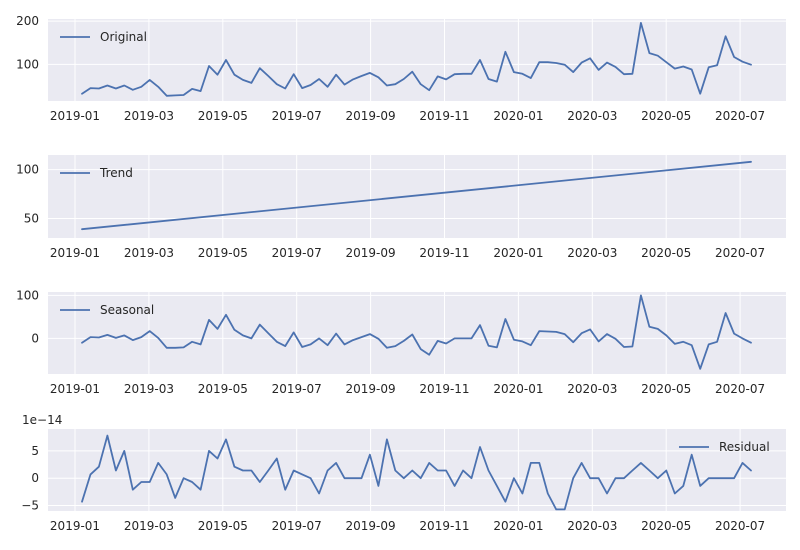 This screenshot has width=800, height=550. What do you see at coordinates (123, 37) in the screenshot?
I see `legend-label: Original` at bounding box center [123, 37].